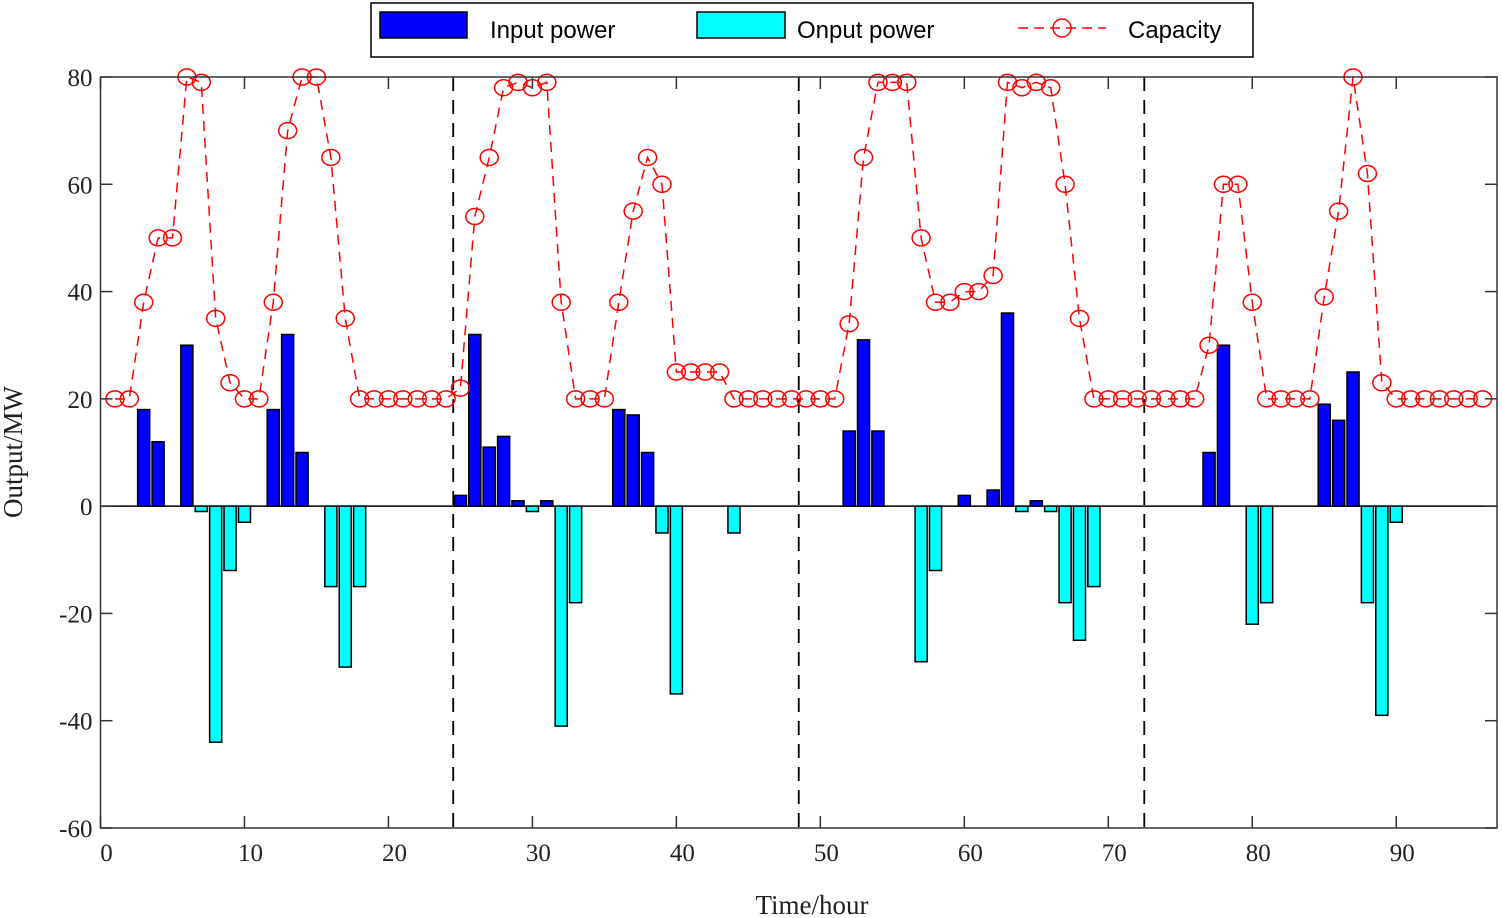 The image size is (1502, 918). What do you see at coordinates (423, 25) in the screenshot?
I see `legend-swatch-input` at bounding box center [423, 25].